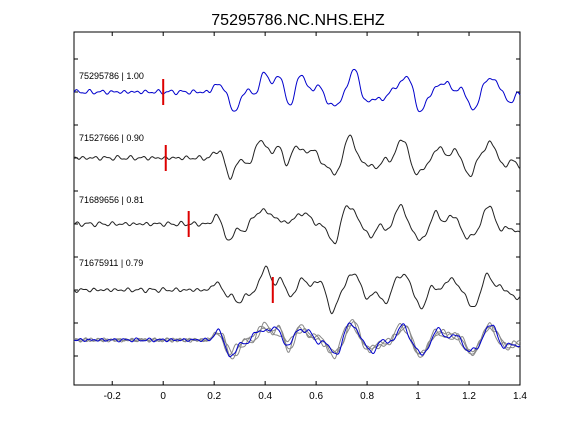 The width and height of the screenshot is (576, 432). I want to click on x-tick-label: -0.2, so click(113, 396).